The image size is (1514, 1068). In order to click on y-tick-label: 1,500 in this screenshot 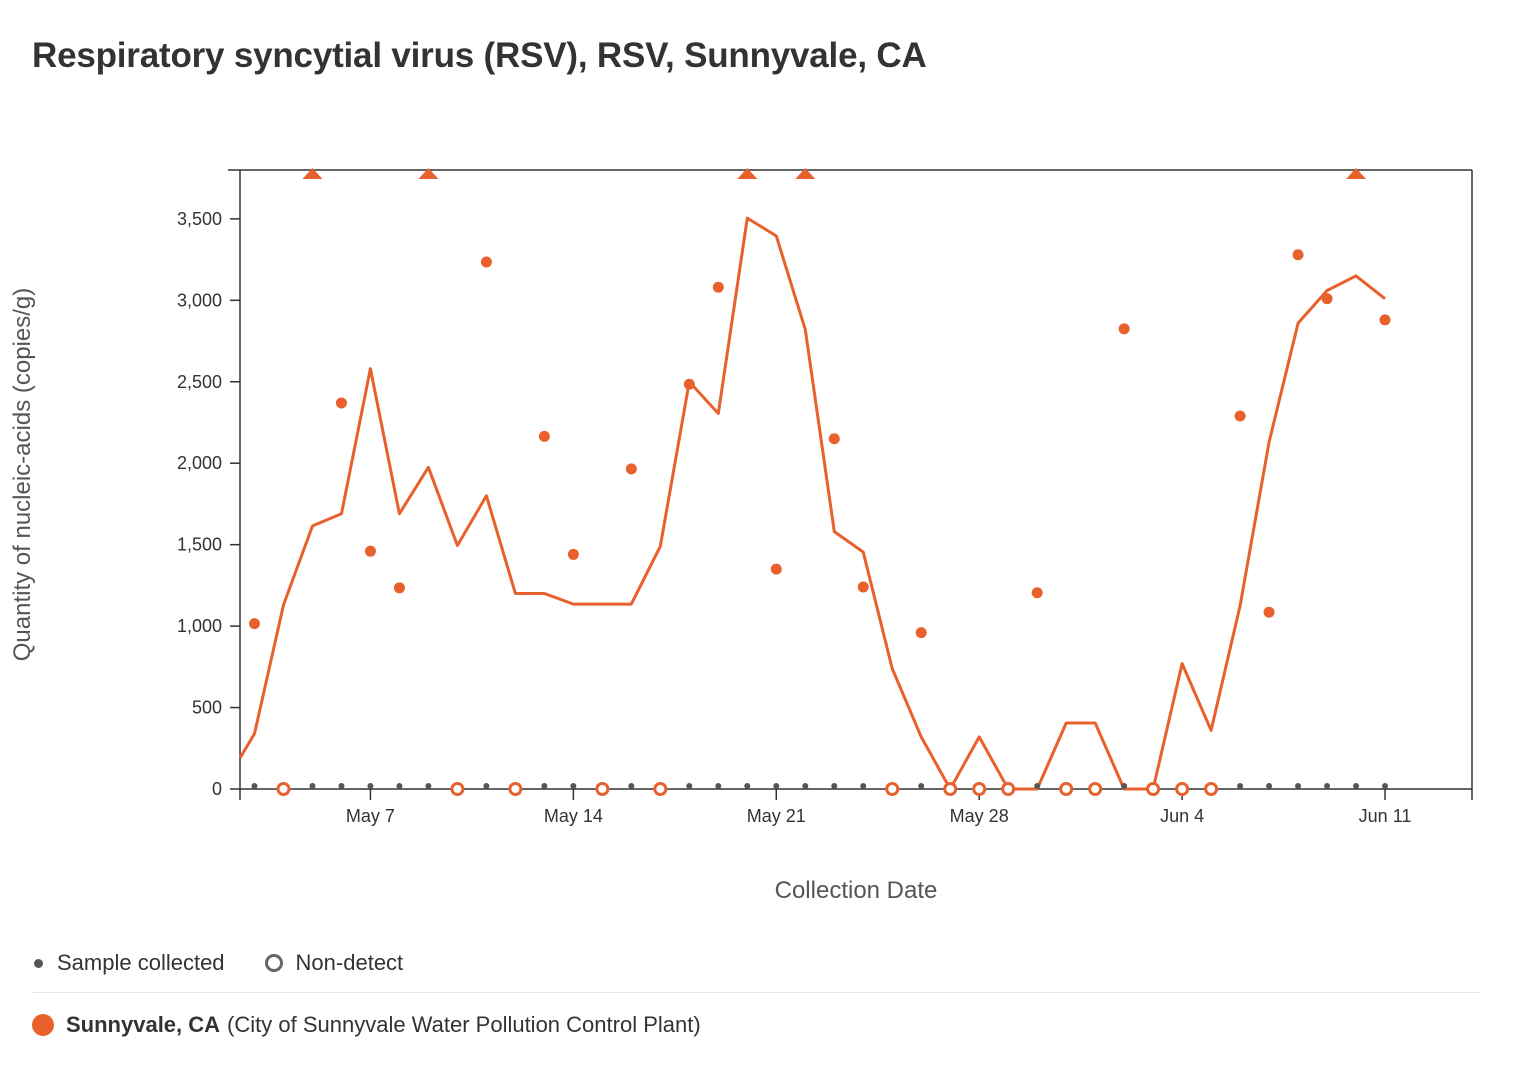, I will do `click(199, 545)`.